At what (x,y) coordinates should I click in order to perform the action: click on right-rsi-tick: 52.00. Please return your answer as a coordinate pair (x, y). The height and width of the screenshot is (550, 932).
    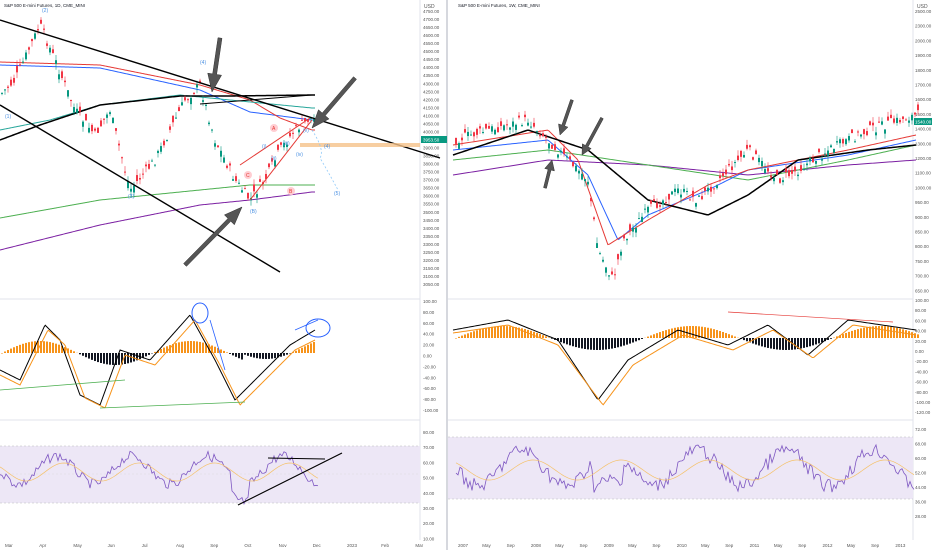
    Looking at the image, I should click on (921, 473).